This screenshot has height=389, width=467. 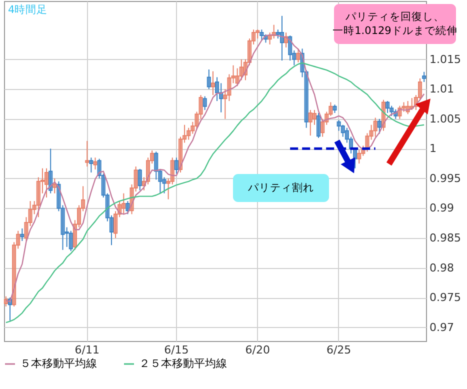 I want to click on annotation: パリティ割れ, so click(x=280, y=187).